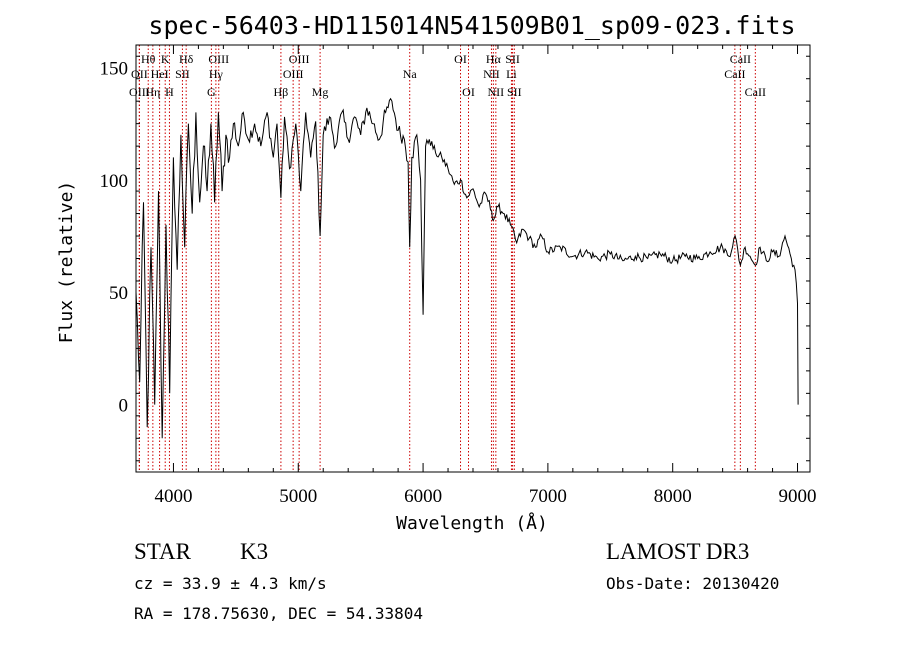  I want to click on x-tick-label: 9000, so click(798, 496).